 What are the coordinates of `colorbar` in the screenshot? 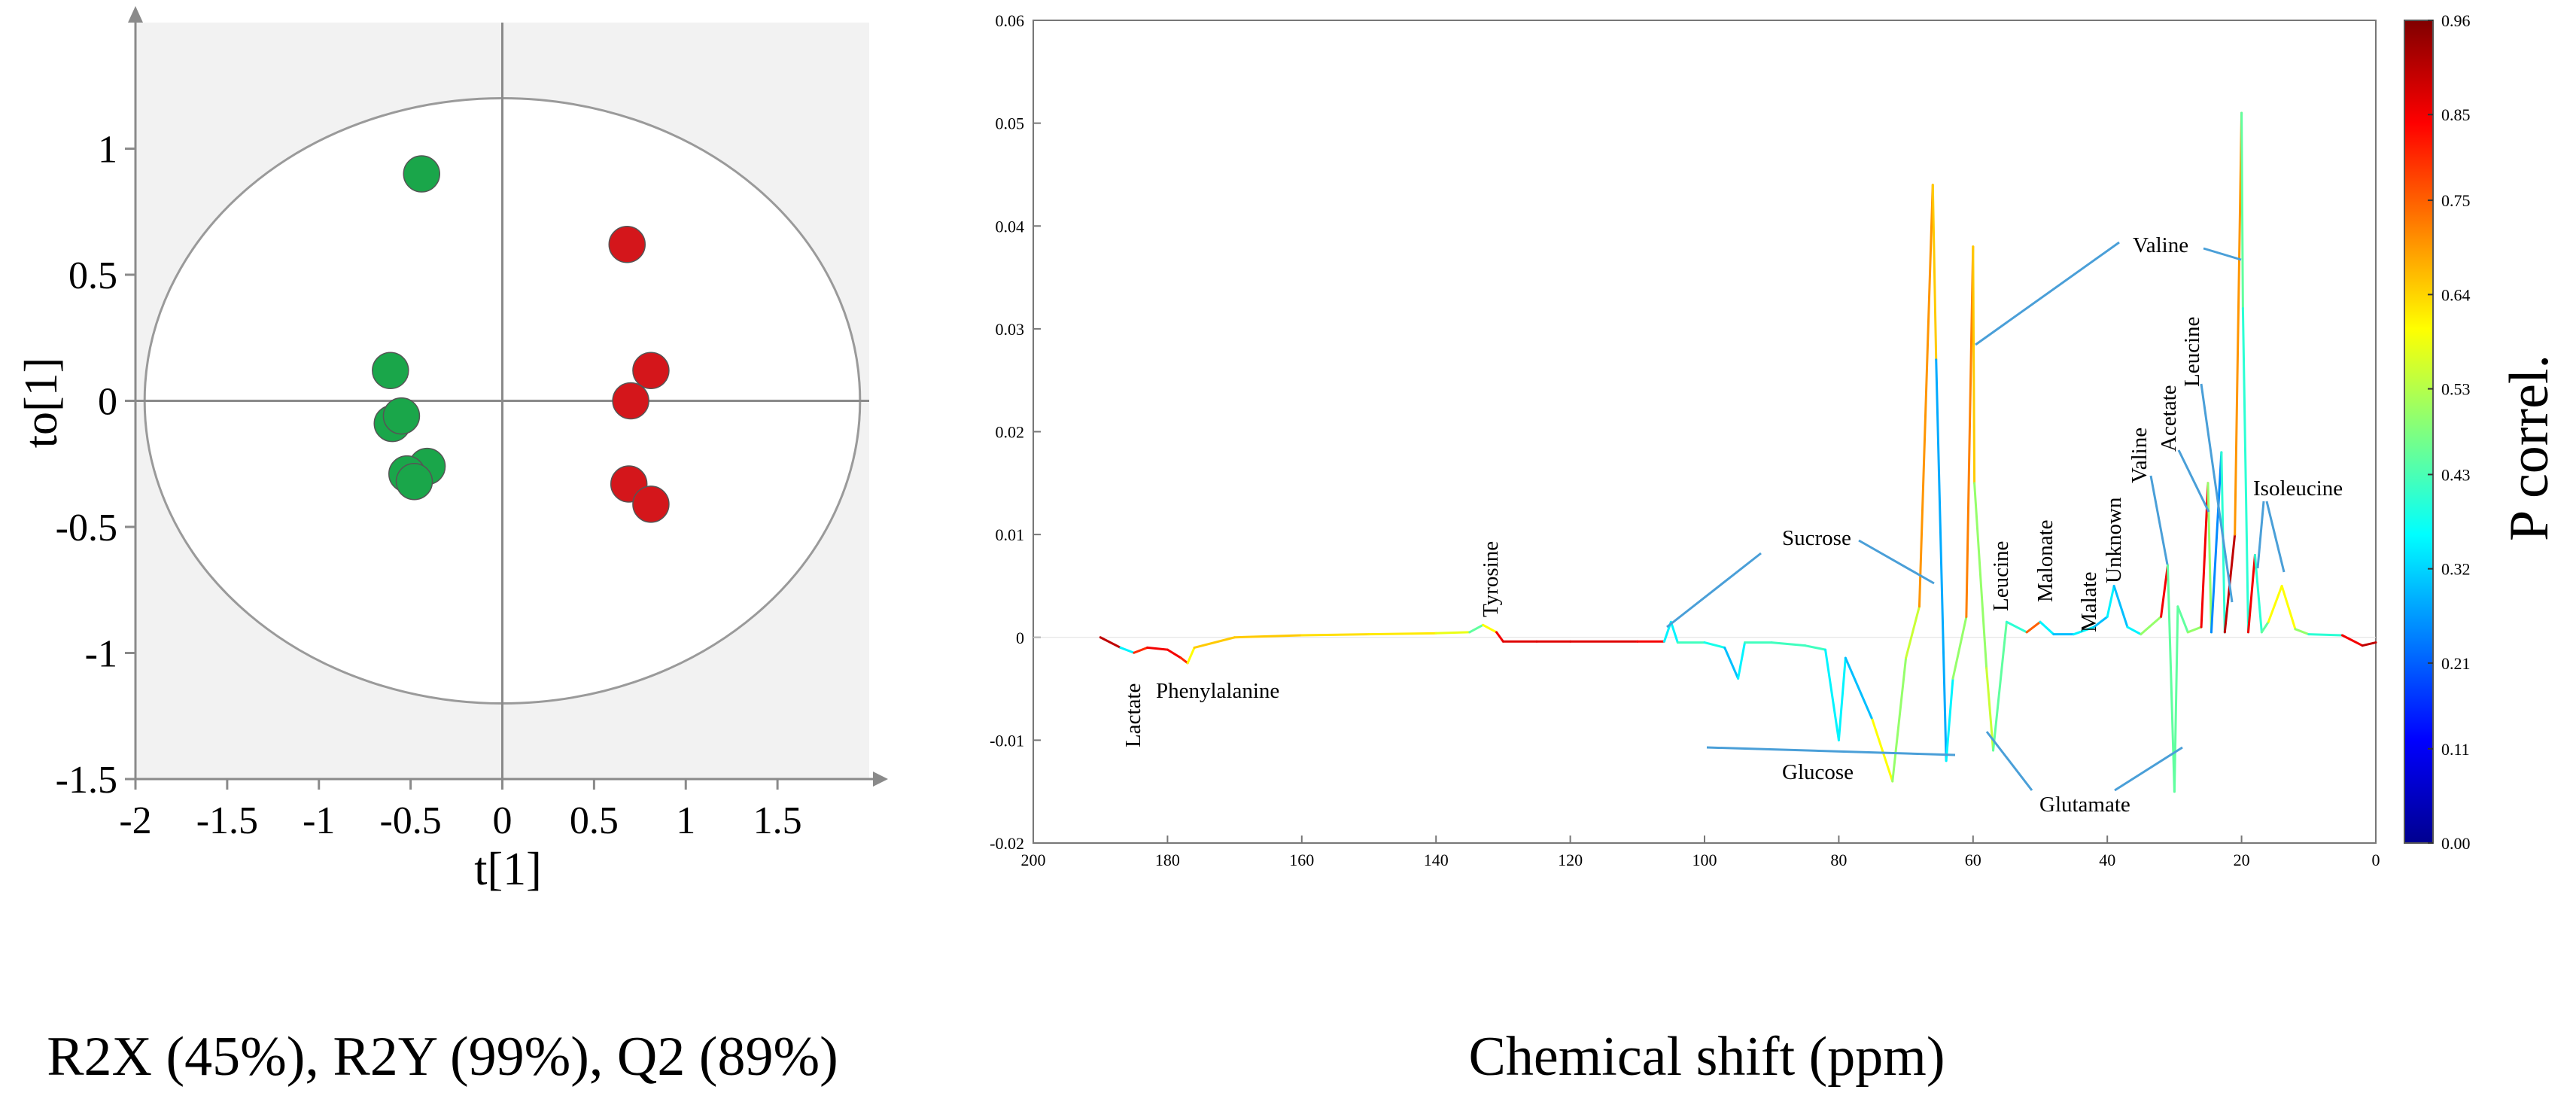 It's located at (2419, 432).